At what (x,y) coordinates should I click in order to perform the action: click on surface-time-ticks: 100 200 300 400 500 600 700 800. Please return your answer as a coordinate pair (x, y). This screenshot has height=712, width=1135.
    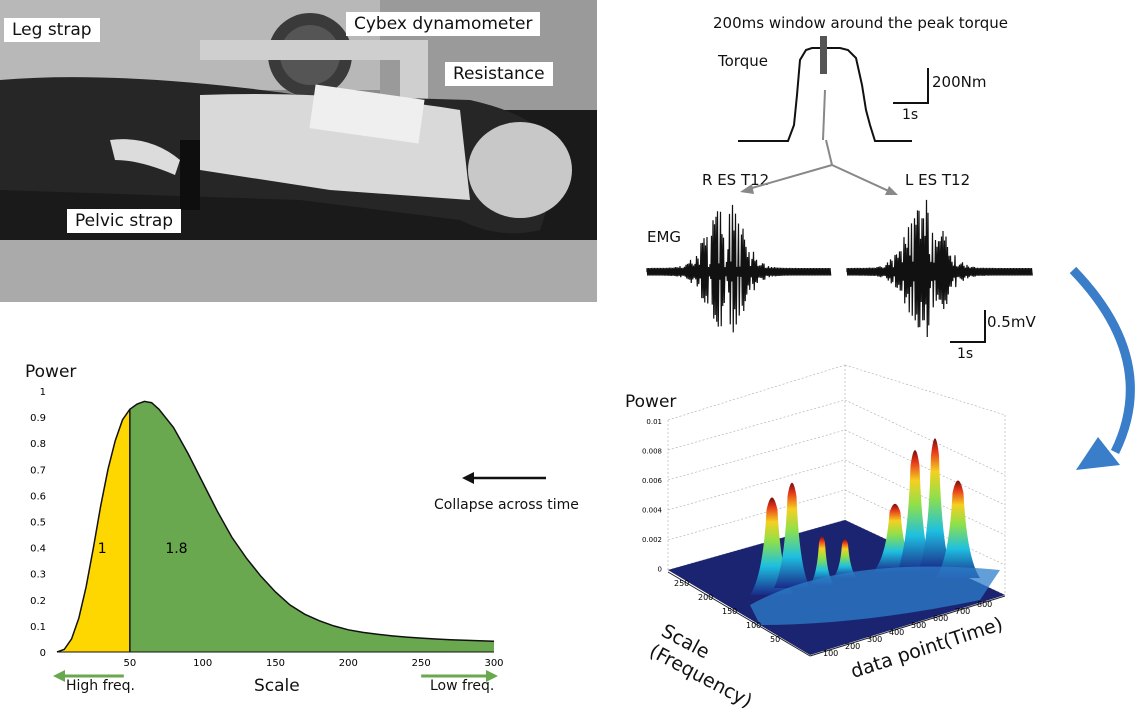
    Looking at the image, I should click on (907, 629).